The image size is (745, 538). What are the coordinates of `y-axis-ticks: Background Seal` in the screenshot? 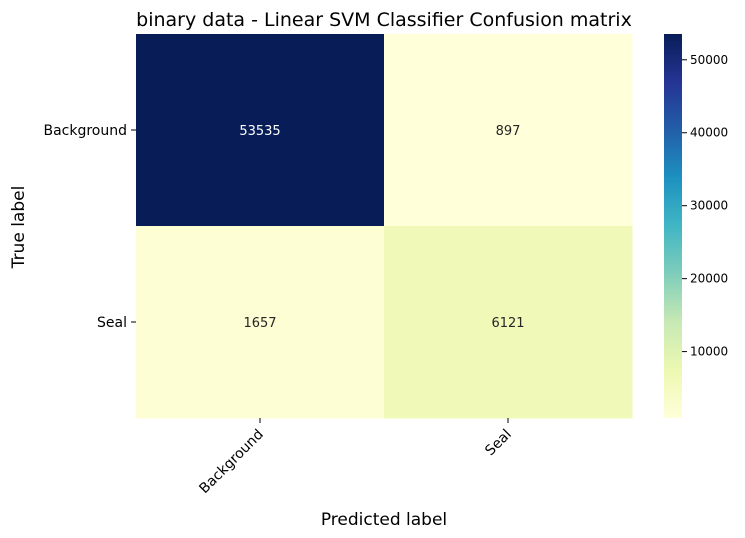 It's located at (89, 227).